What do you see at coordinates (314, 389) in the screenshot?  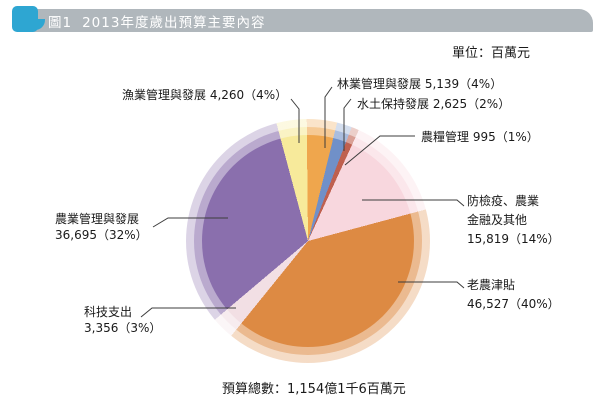 I see `total-note: 預算總數：1,154億1千6百萬元` at bounding box center [314, 389].